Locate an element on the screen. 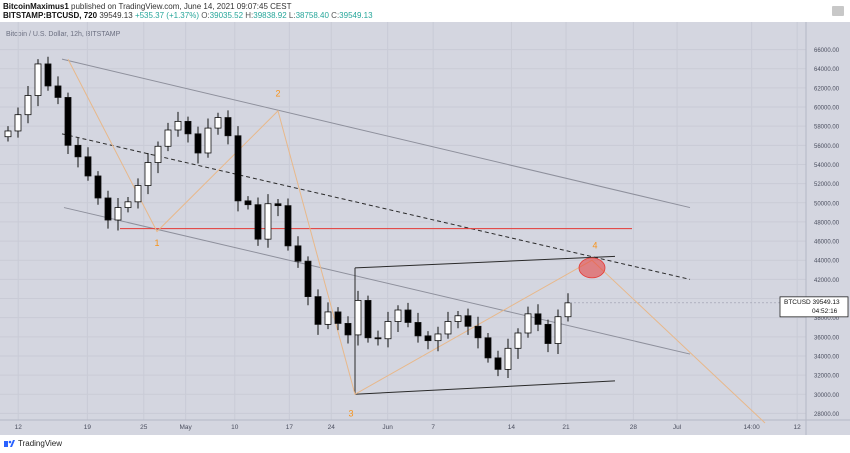 This screenshot has width=850, height=453. open-value: 39035.52 is located at coordinates (226, 15).